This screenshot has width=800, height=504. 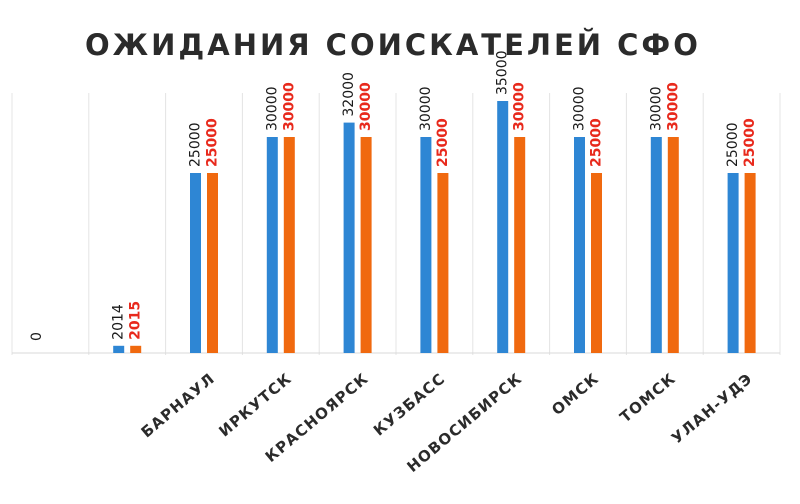 What do you see at coordinates (673, 106) in the screenshot?
I see `data-label-s2-8: 30000` at bounding box center [673, 106].